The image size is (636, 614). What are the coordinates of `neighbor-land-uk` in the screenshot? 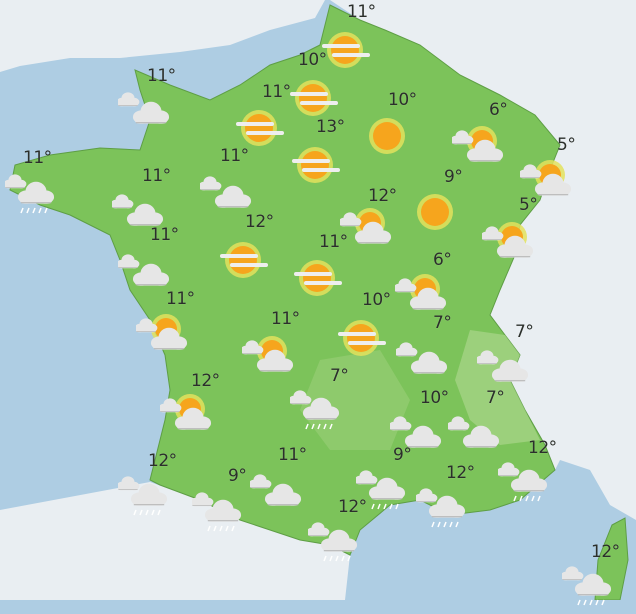 It's located at (162, 36).